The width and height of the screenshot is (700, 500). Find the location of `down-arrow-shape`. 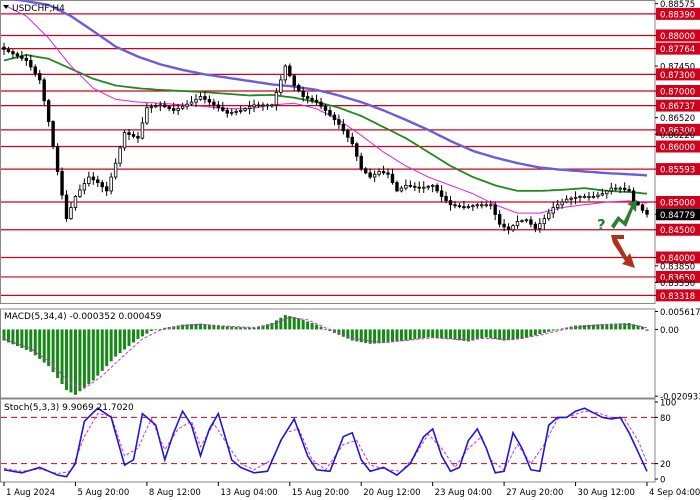

down-arrow-shape is located at coordinates (623, 251).